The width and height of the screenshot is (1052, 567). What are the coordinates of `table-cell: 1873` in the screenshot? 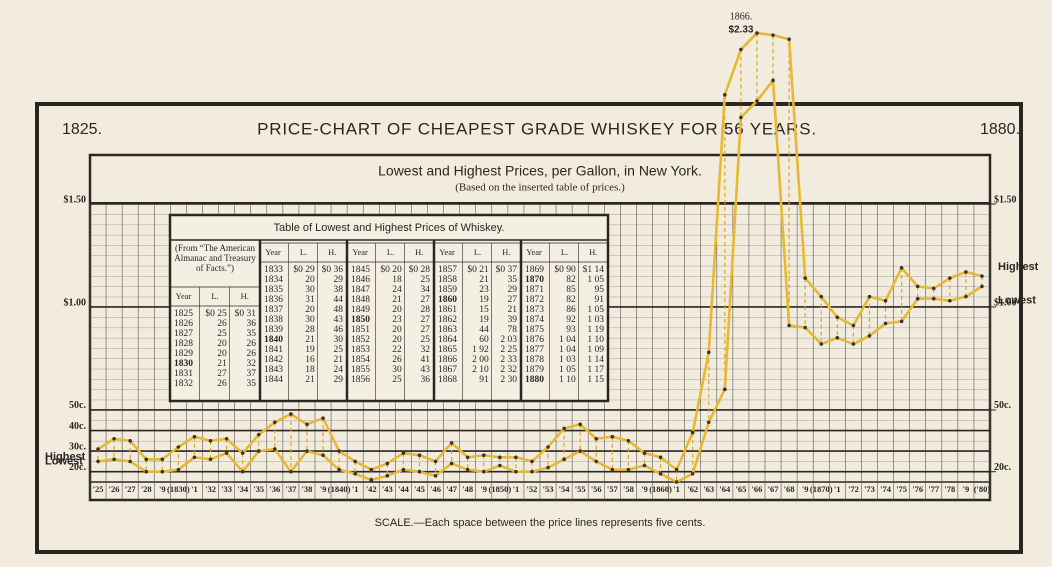 It's located at (534, 310).